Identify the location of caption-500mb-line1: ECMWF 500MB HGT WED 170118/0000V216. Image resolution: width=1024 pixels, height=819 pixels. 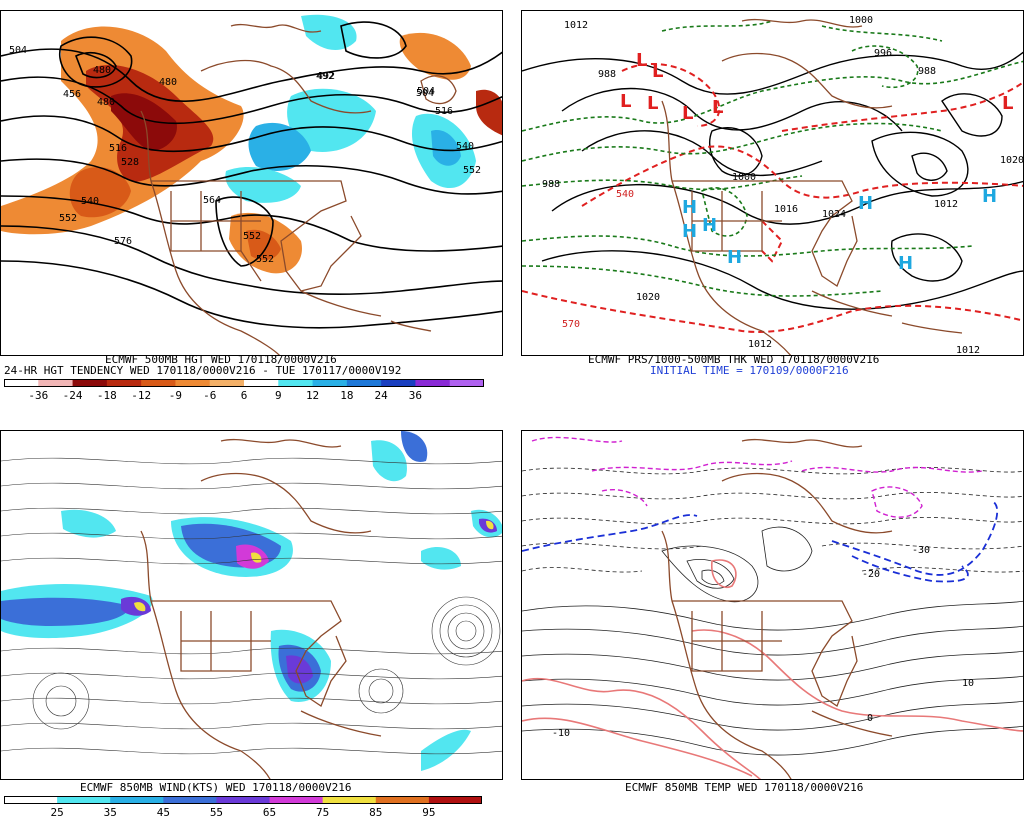
(221, 359).